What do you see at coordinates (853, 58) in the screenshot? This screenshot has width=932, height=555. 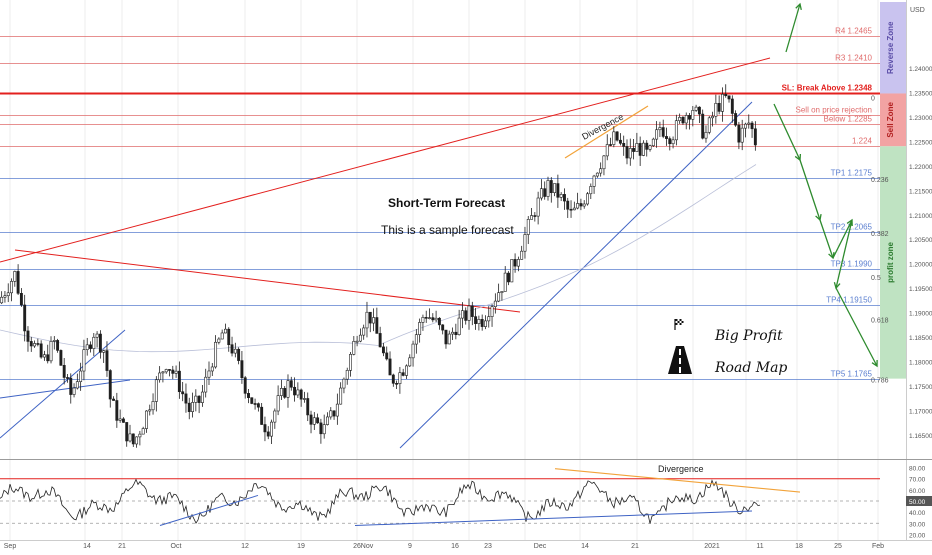 I see `level-label: R3 1.2410` at bounding box center [853, 58].